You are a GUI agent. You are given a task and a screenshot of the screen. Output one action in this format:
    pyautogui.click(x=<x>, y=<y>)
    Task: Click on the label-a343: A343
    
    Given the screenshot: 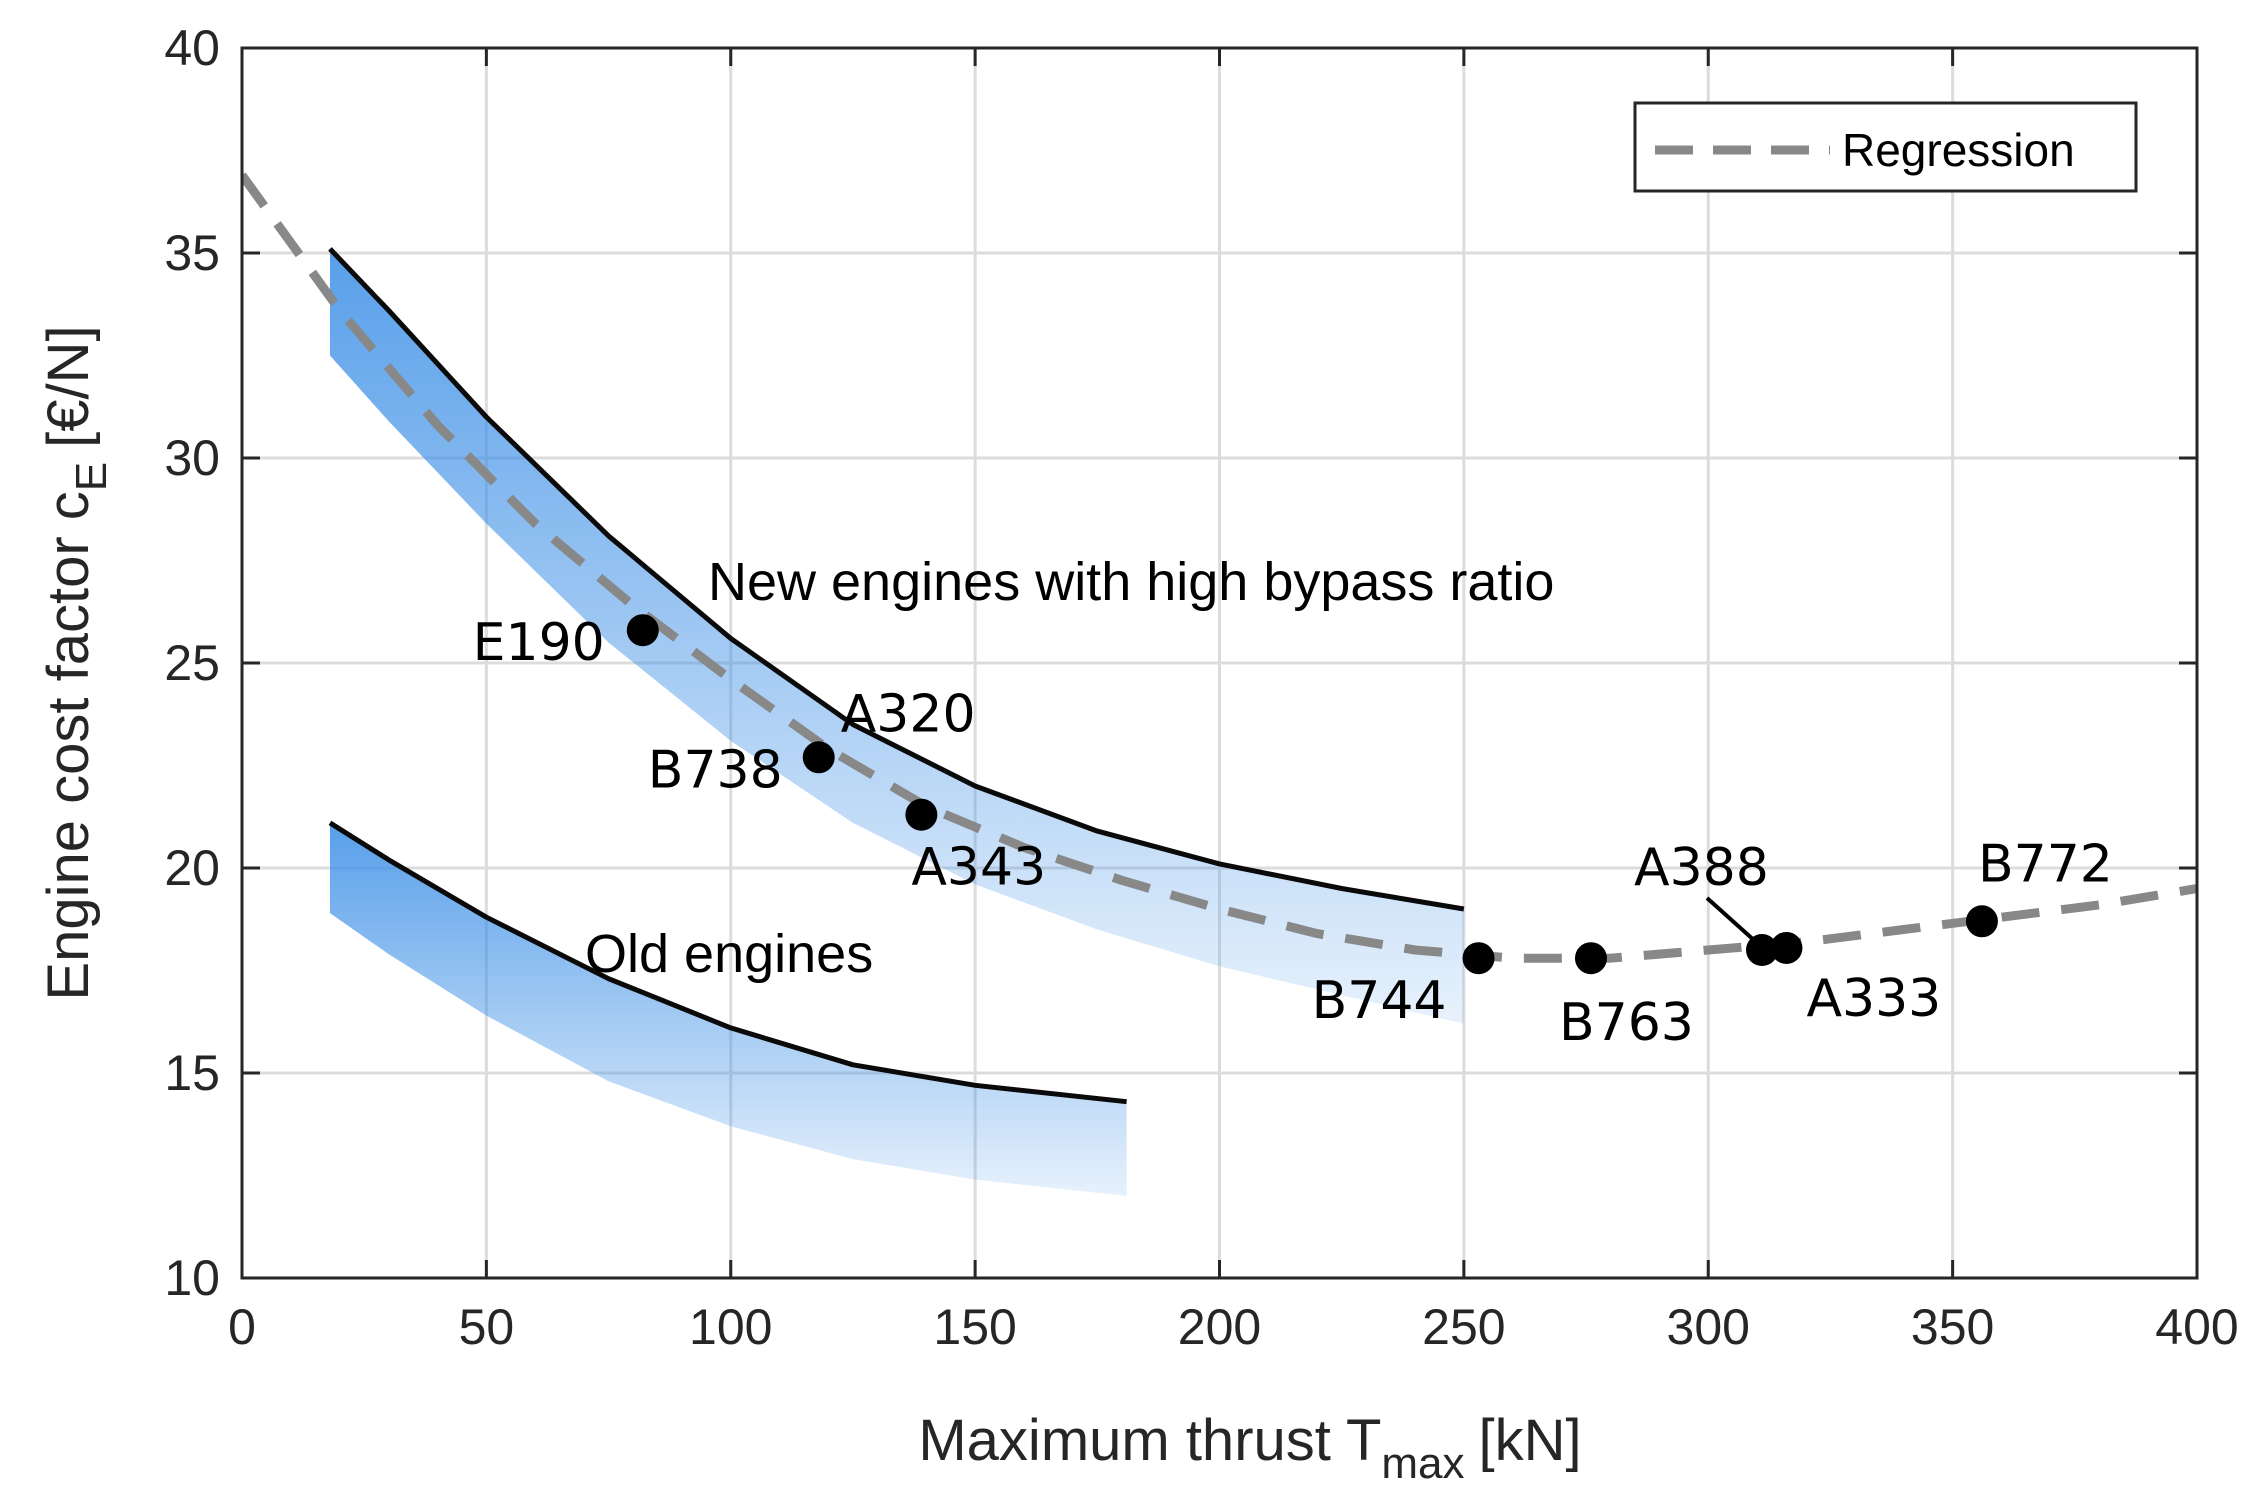 What is the action you would take?
    pyautogui.click(x=978, y=868)
    